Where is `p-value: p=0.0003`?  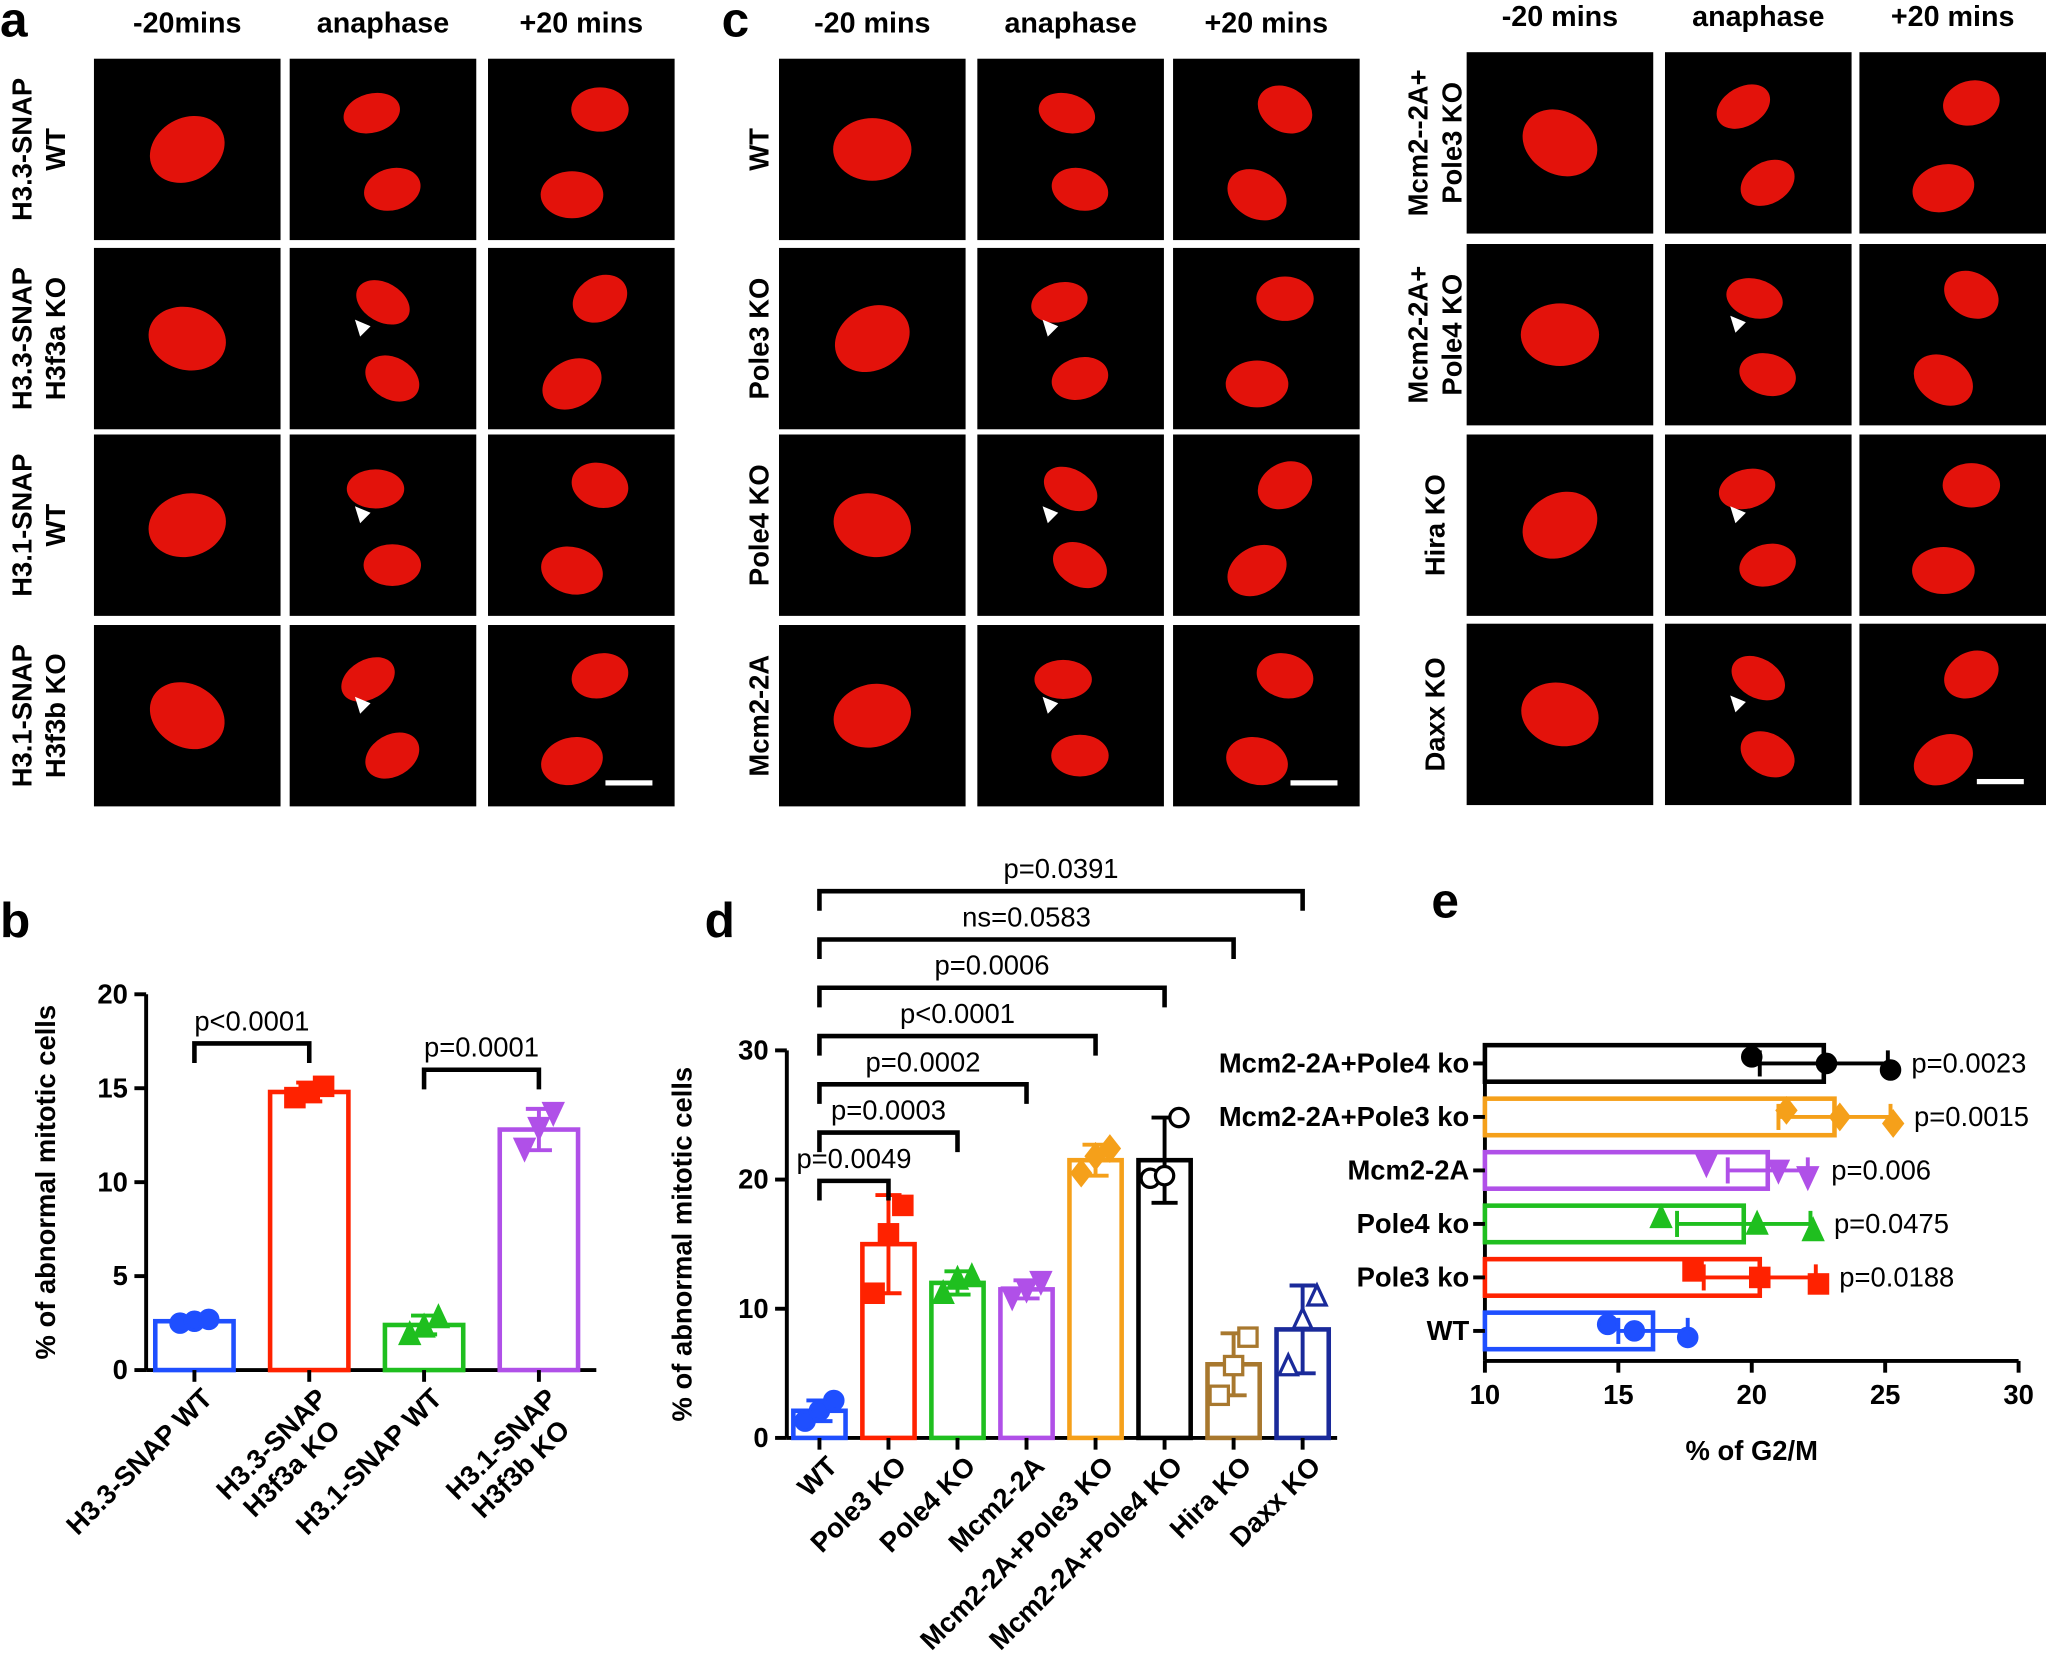 p-value: p=0.0003 is located at coordinates (888, 1110).